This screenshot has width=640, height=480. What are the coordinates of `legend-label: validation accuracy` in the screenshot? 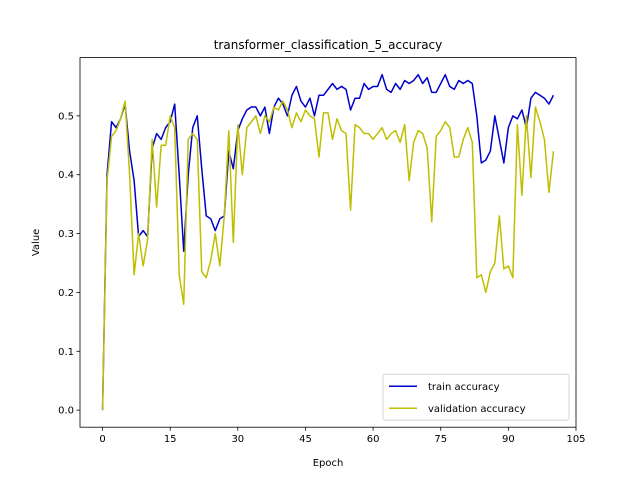 It's located at (477, 409).